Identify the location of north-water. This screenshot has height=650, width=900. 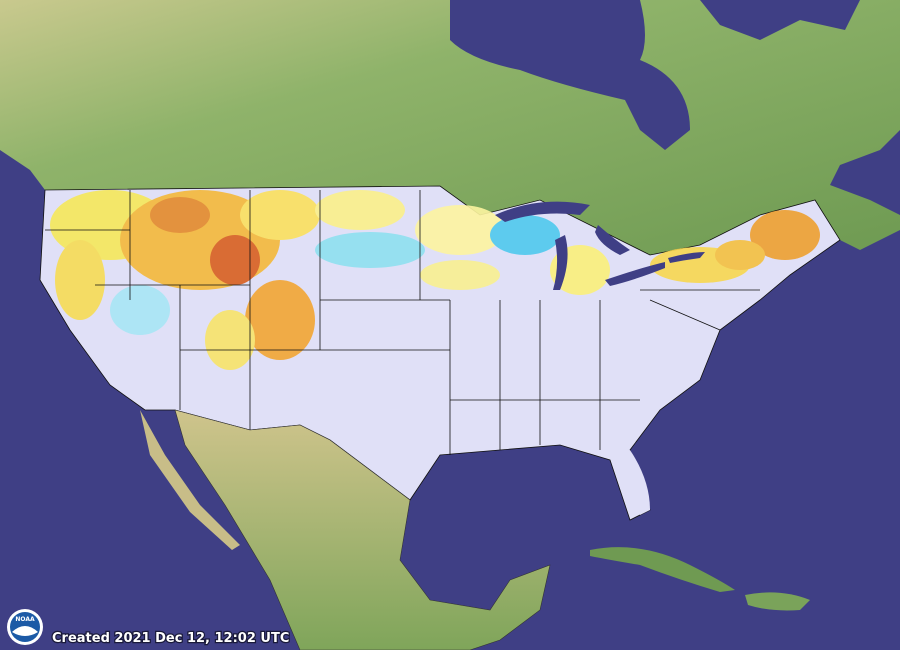
(780, 20).